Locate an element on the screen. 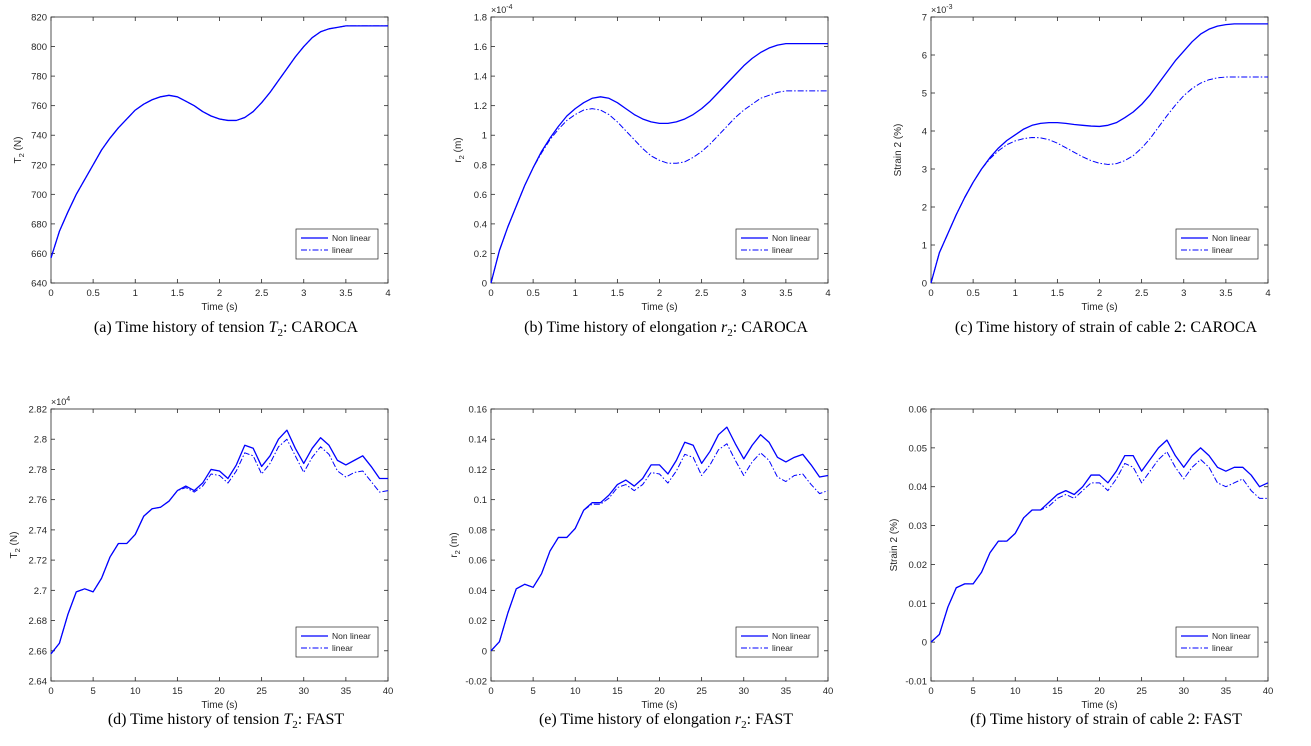 The width and height of the screenshot is (1311, 746). x-tick-label: 15 is located at coordinates (617, 691).